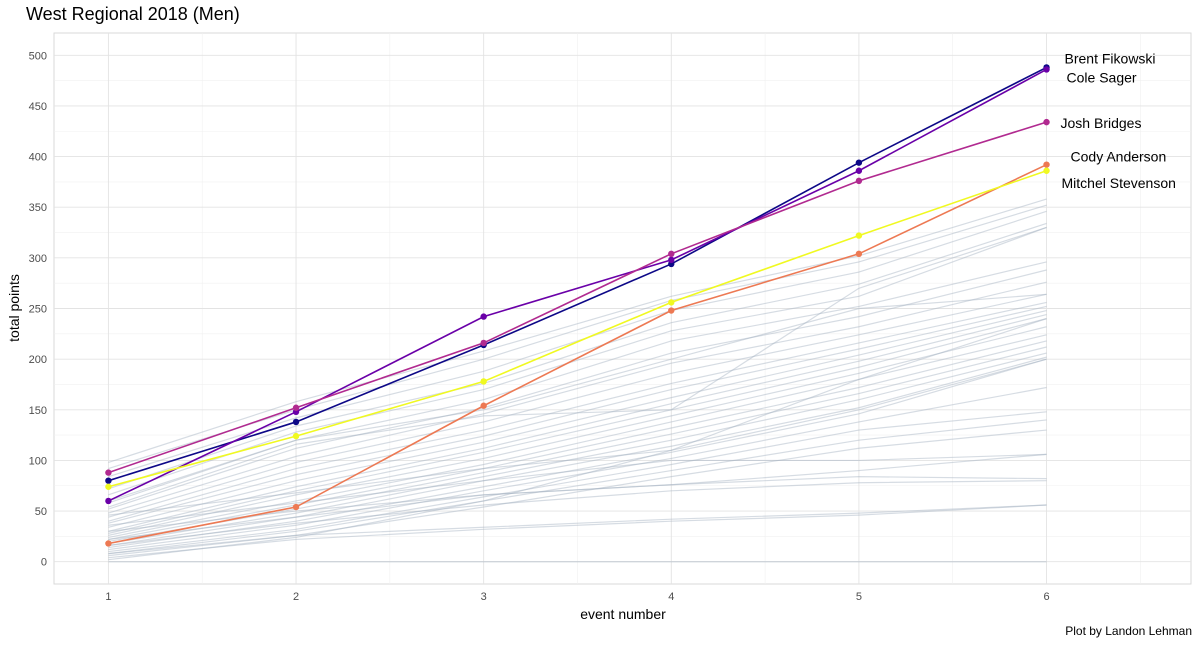  What do you see at coordinates (577, 597) in the screenshot?
I see `x-axis-ticks: 1 2 3 4 5 6` at bounding box center [577, 597].